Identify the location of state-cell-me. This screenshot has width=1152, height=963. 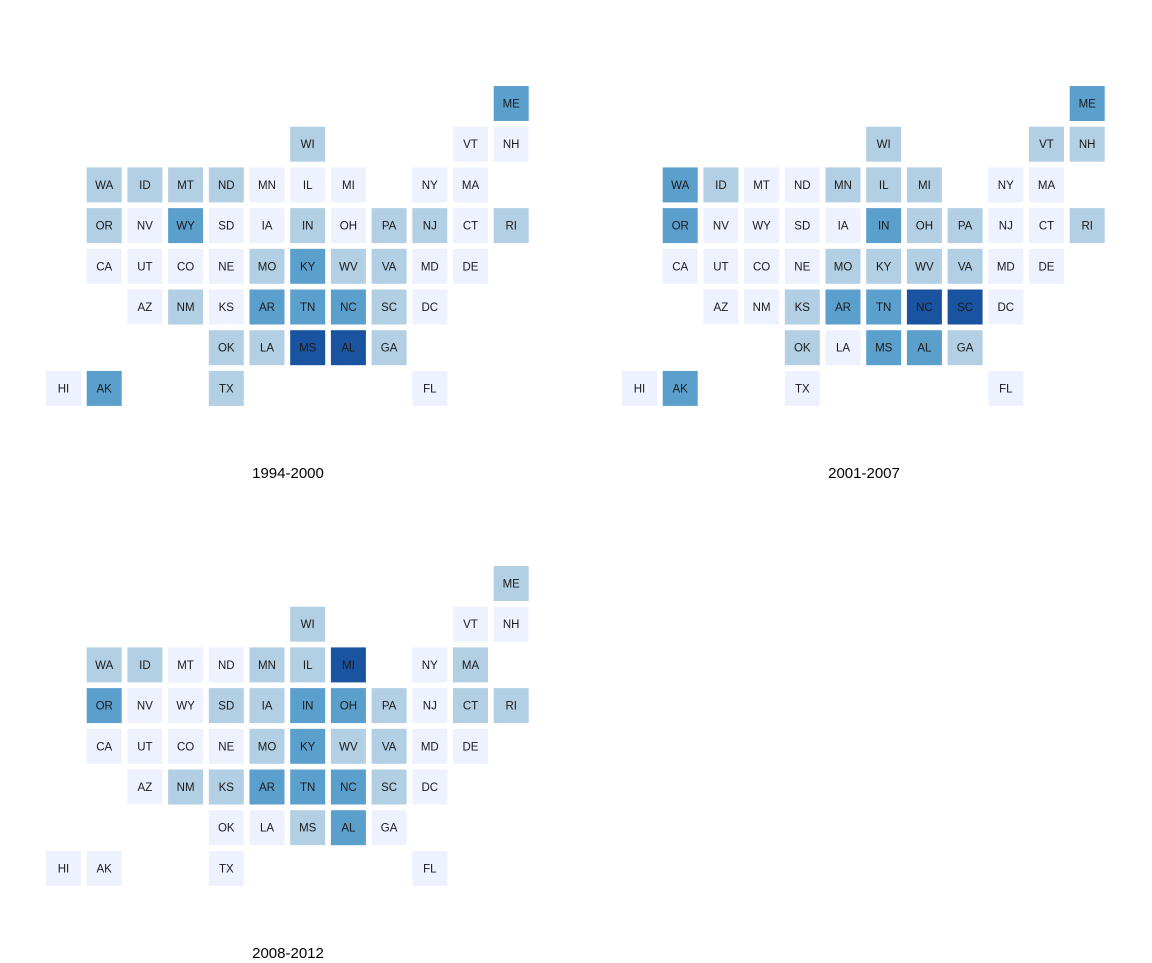
(1087, 103).